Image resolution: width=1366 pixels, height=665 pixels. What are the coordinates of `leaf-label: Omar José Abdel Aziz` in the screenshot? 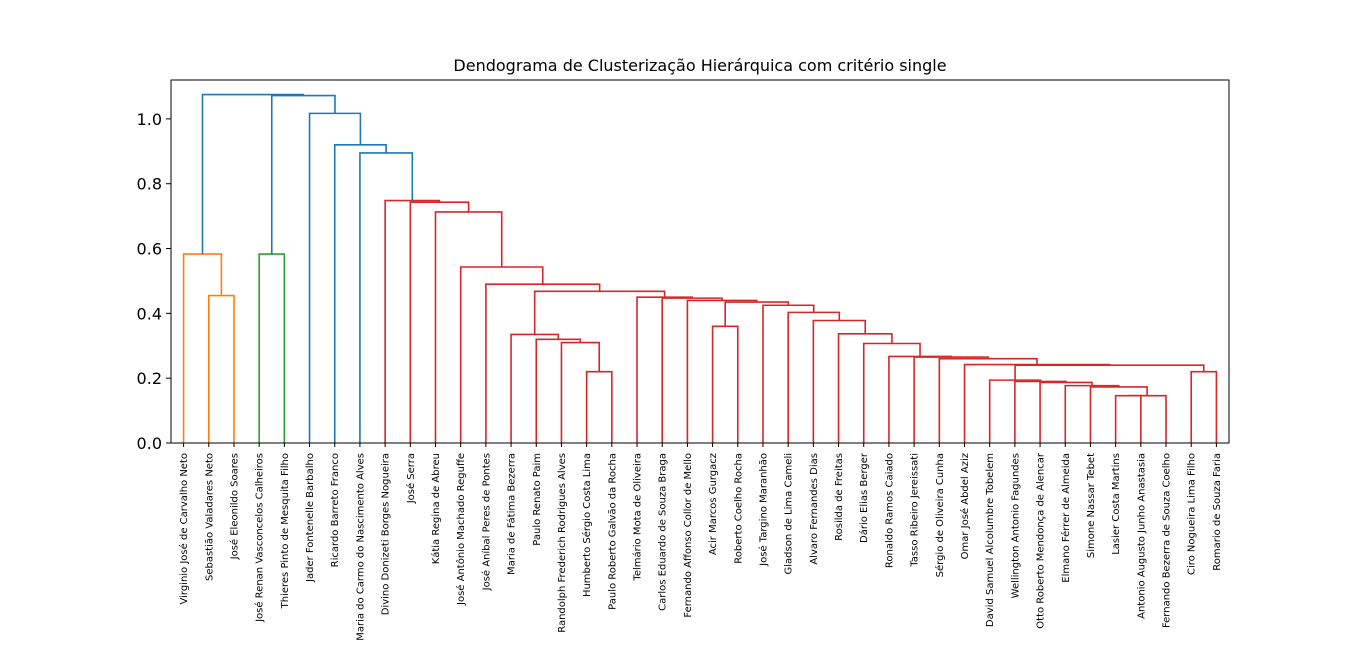 It's located at (965, 506).